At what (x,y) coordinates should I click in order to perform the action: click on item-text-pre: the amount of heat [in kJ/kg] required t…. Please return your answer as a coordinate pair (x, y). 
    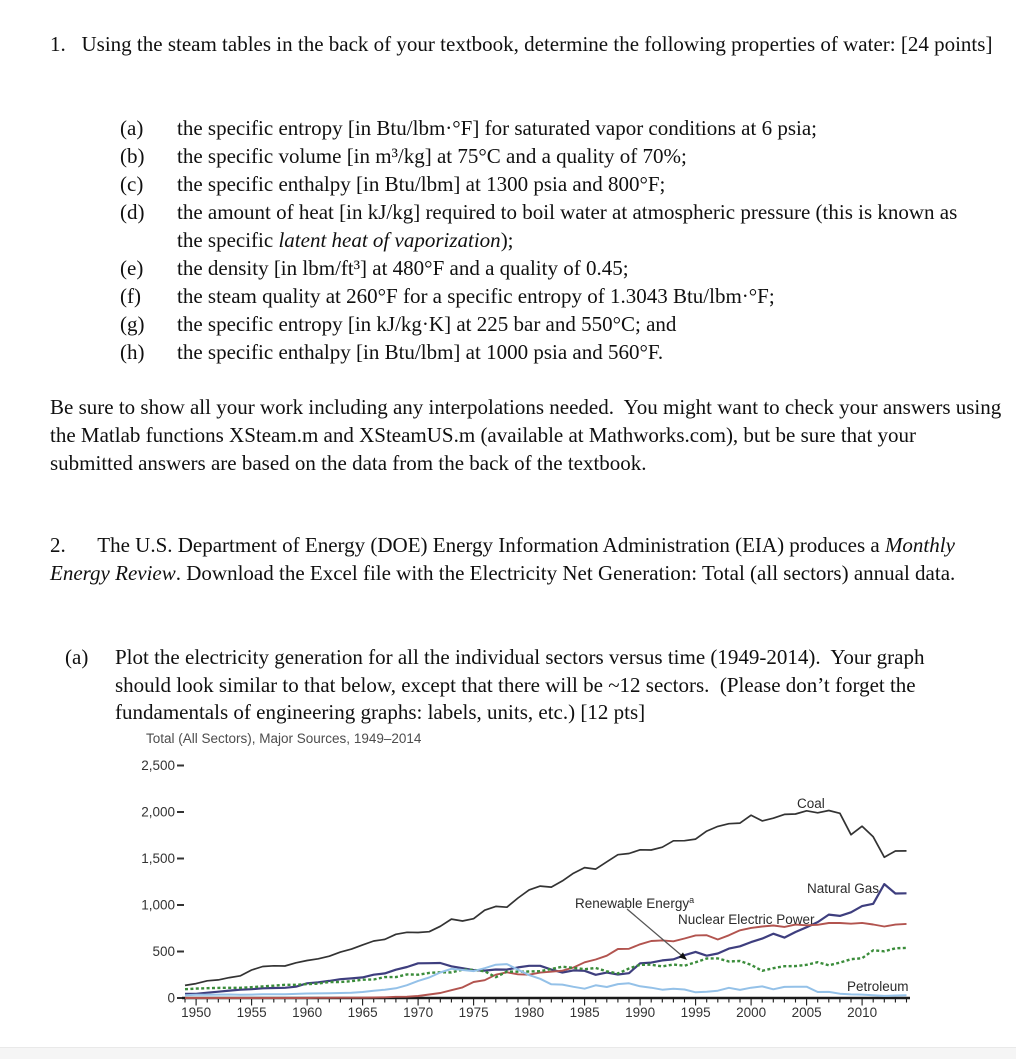
    Looking at the image, I should click on (567, 226).